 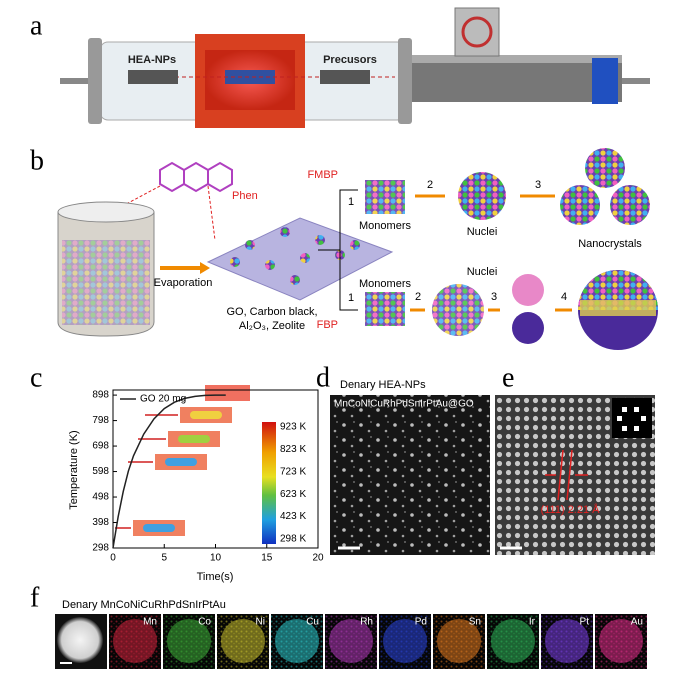 I want to click on x-tick-label: 5, so click(x=164, y=558).